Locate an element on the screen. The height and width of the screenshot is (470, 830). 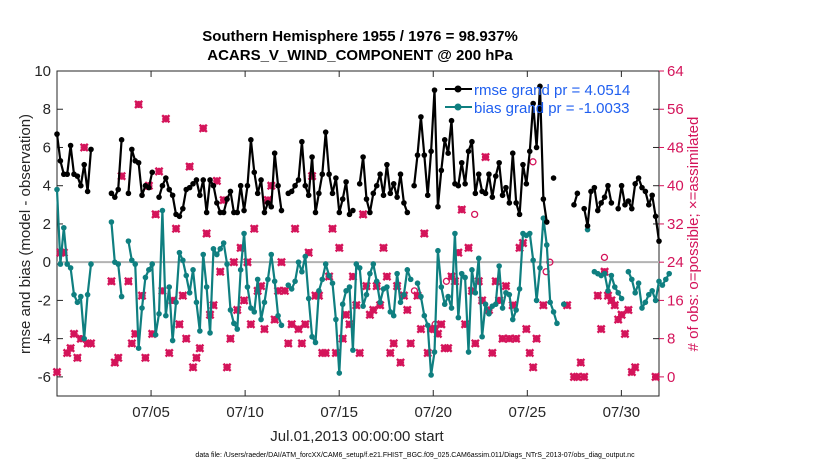
y-tick-right-label: 48 is located at coordinates (675, 147).